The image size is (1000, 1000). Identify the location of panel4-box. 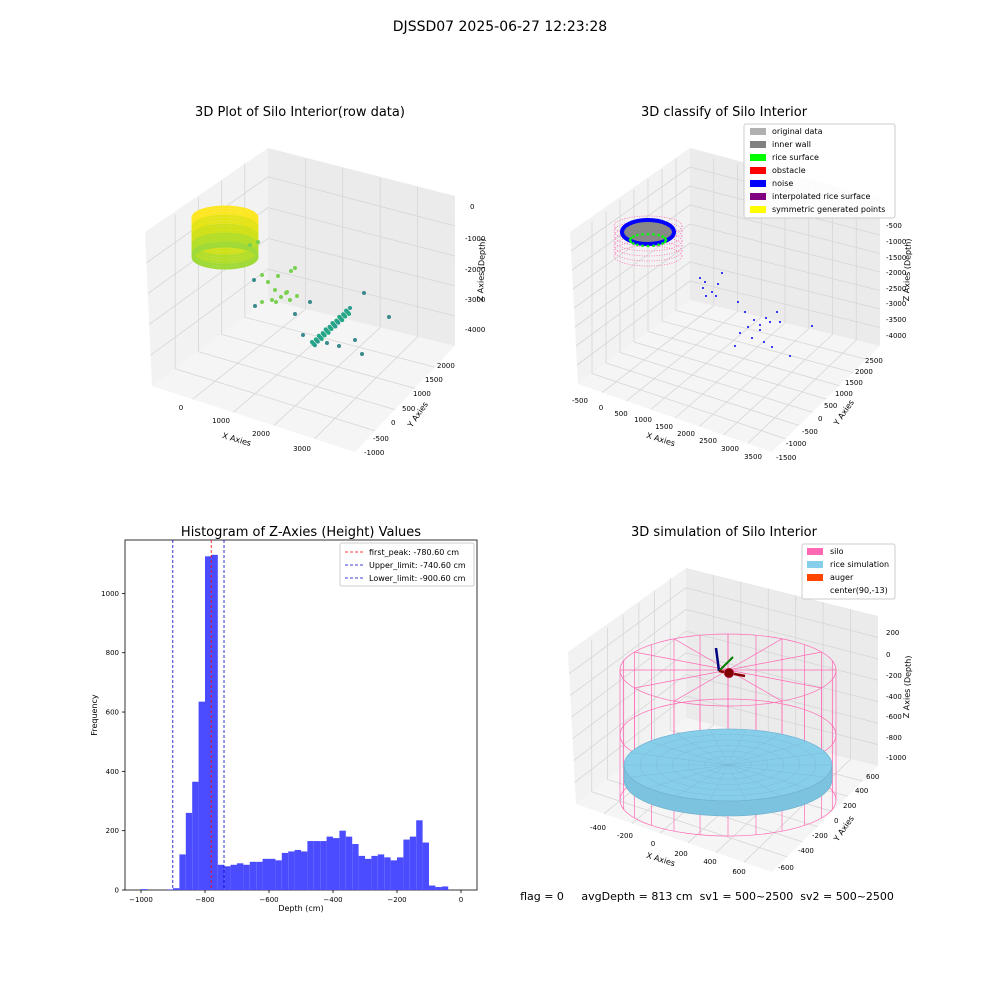
(723, 720).